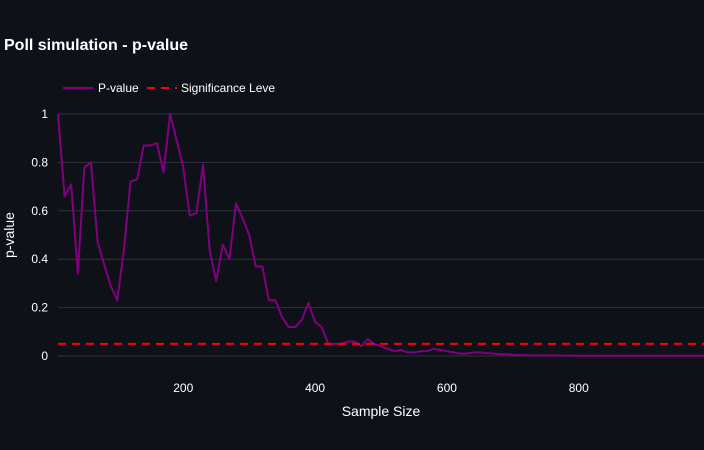  What do you see at coordinates (39, 235) in the screenshot?
I see `y-axis-ticks: 0 0.2 0.4 0.6 0.8 1` at bounding box center [39, 235].